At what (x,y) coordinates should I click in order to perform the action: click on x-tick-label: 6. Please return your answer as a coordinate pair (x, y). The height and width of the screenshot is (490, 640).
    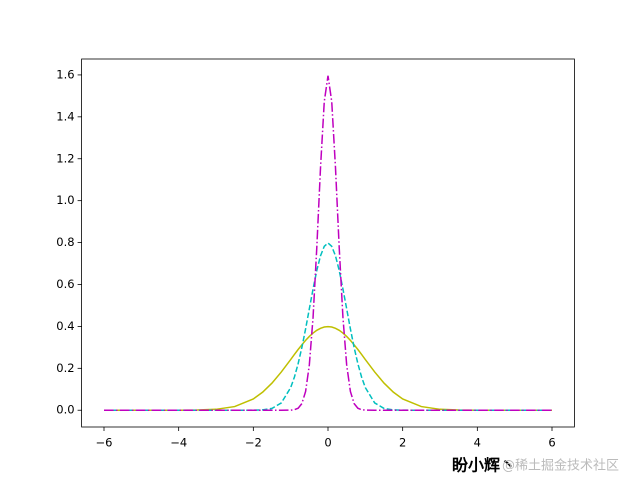
    Looking at the image, I should click on (551, 443).